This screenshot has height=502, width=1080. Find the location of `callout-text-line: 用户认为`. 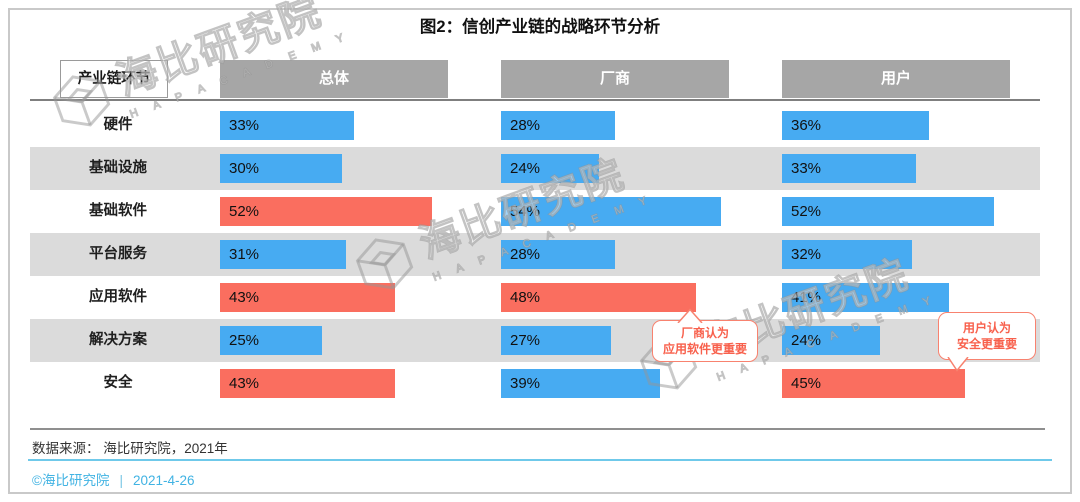

callout-text-line: 用户认为 is located at coordinates (986, 327).